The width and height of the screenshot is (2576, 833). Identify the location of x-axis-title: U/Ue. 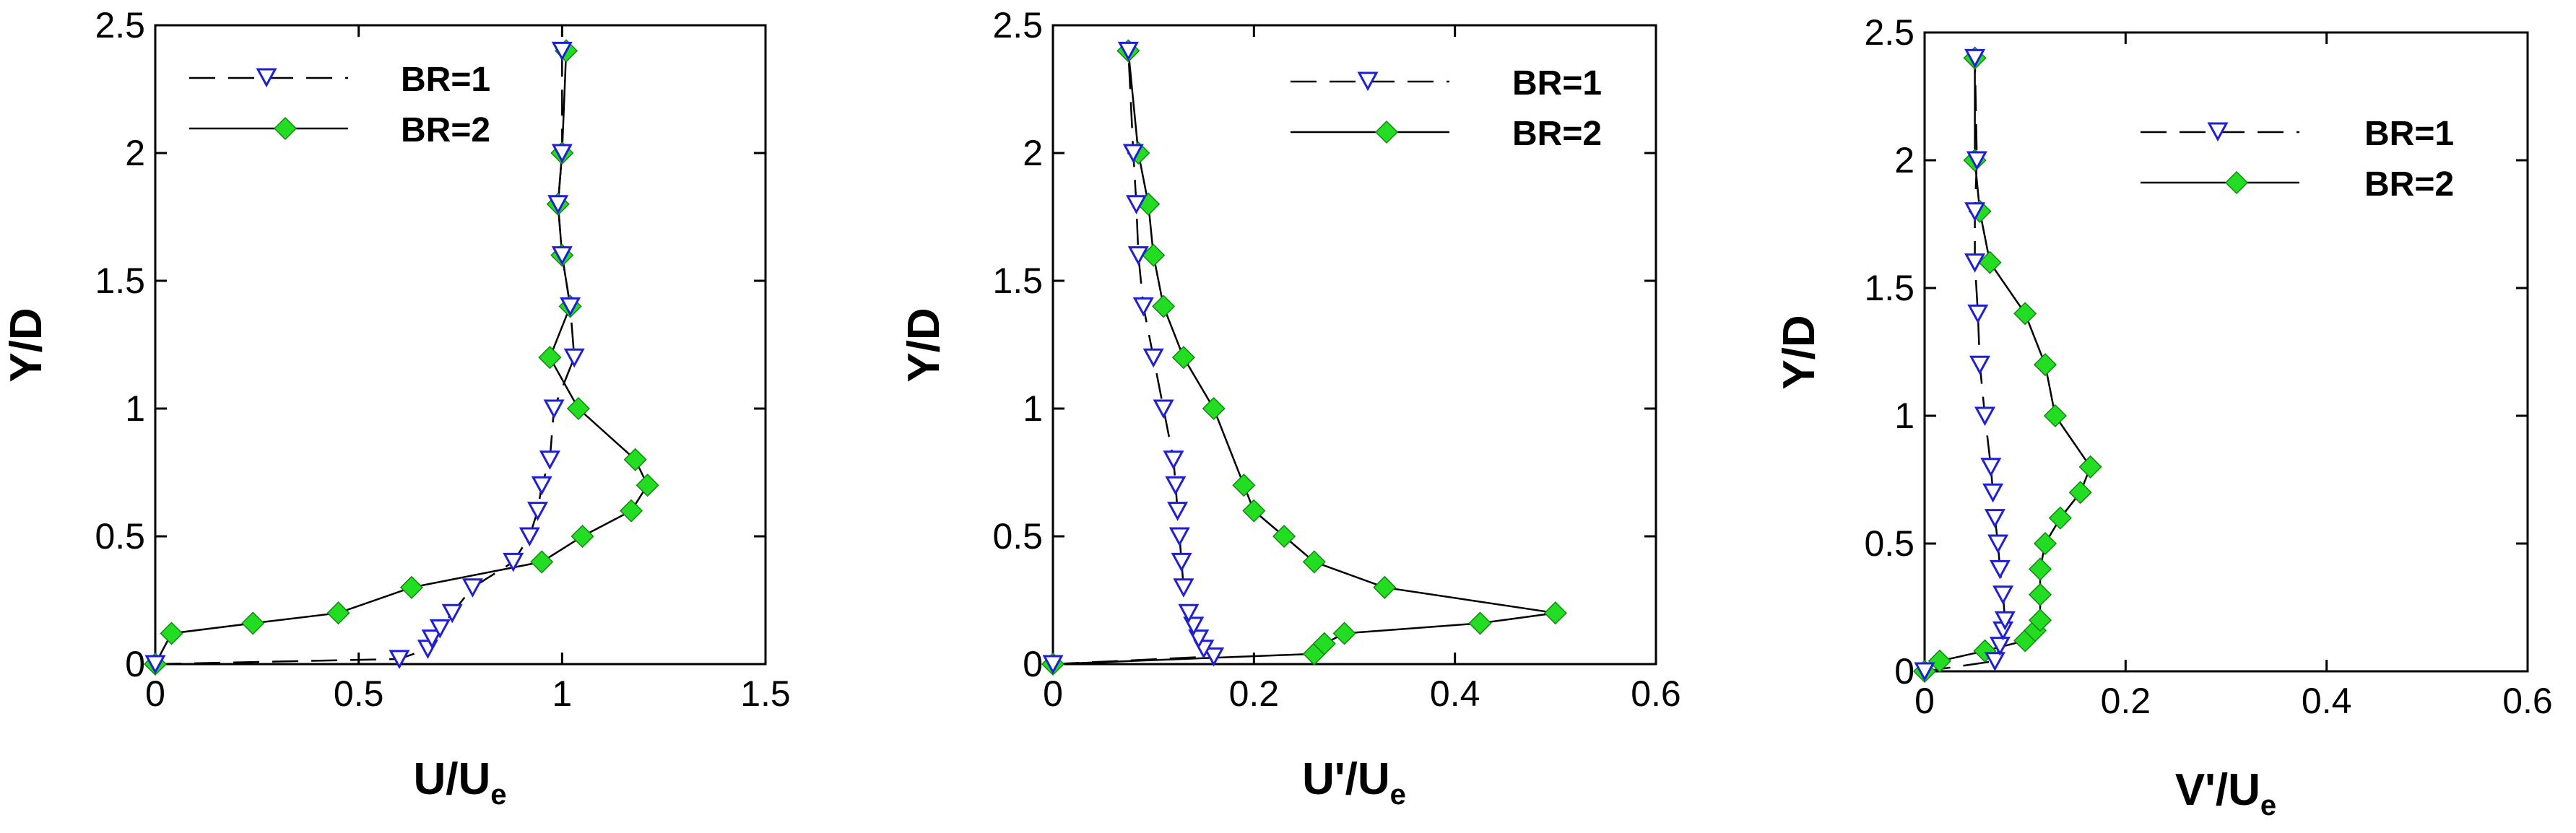
(459, 782).